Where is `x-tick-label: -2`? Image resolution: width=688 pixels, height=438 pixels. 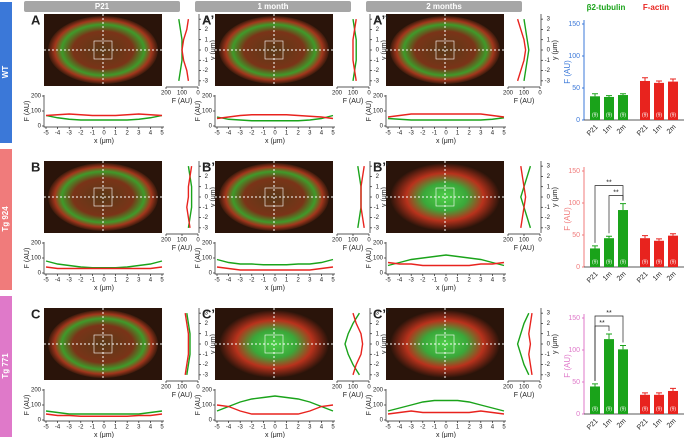
x-tick-label: -2 is located at coordinates (81, 428).